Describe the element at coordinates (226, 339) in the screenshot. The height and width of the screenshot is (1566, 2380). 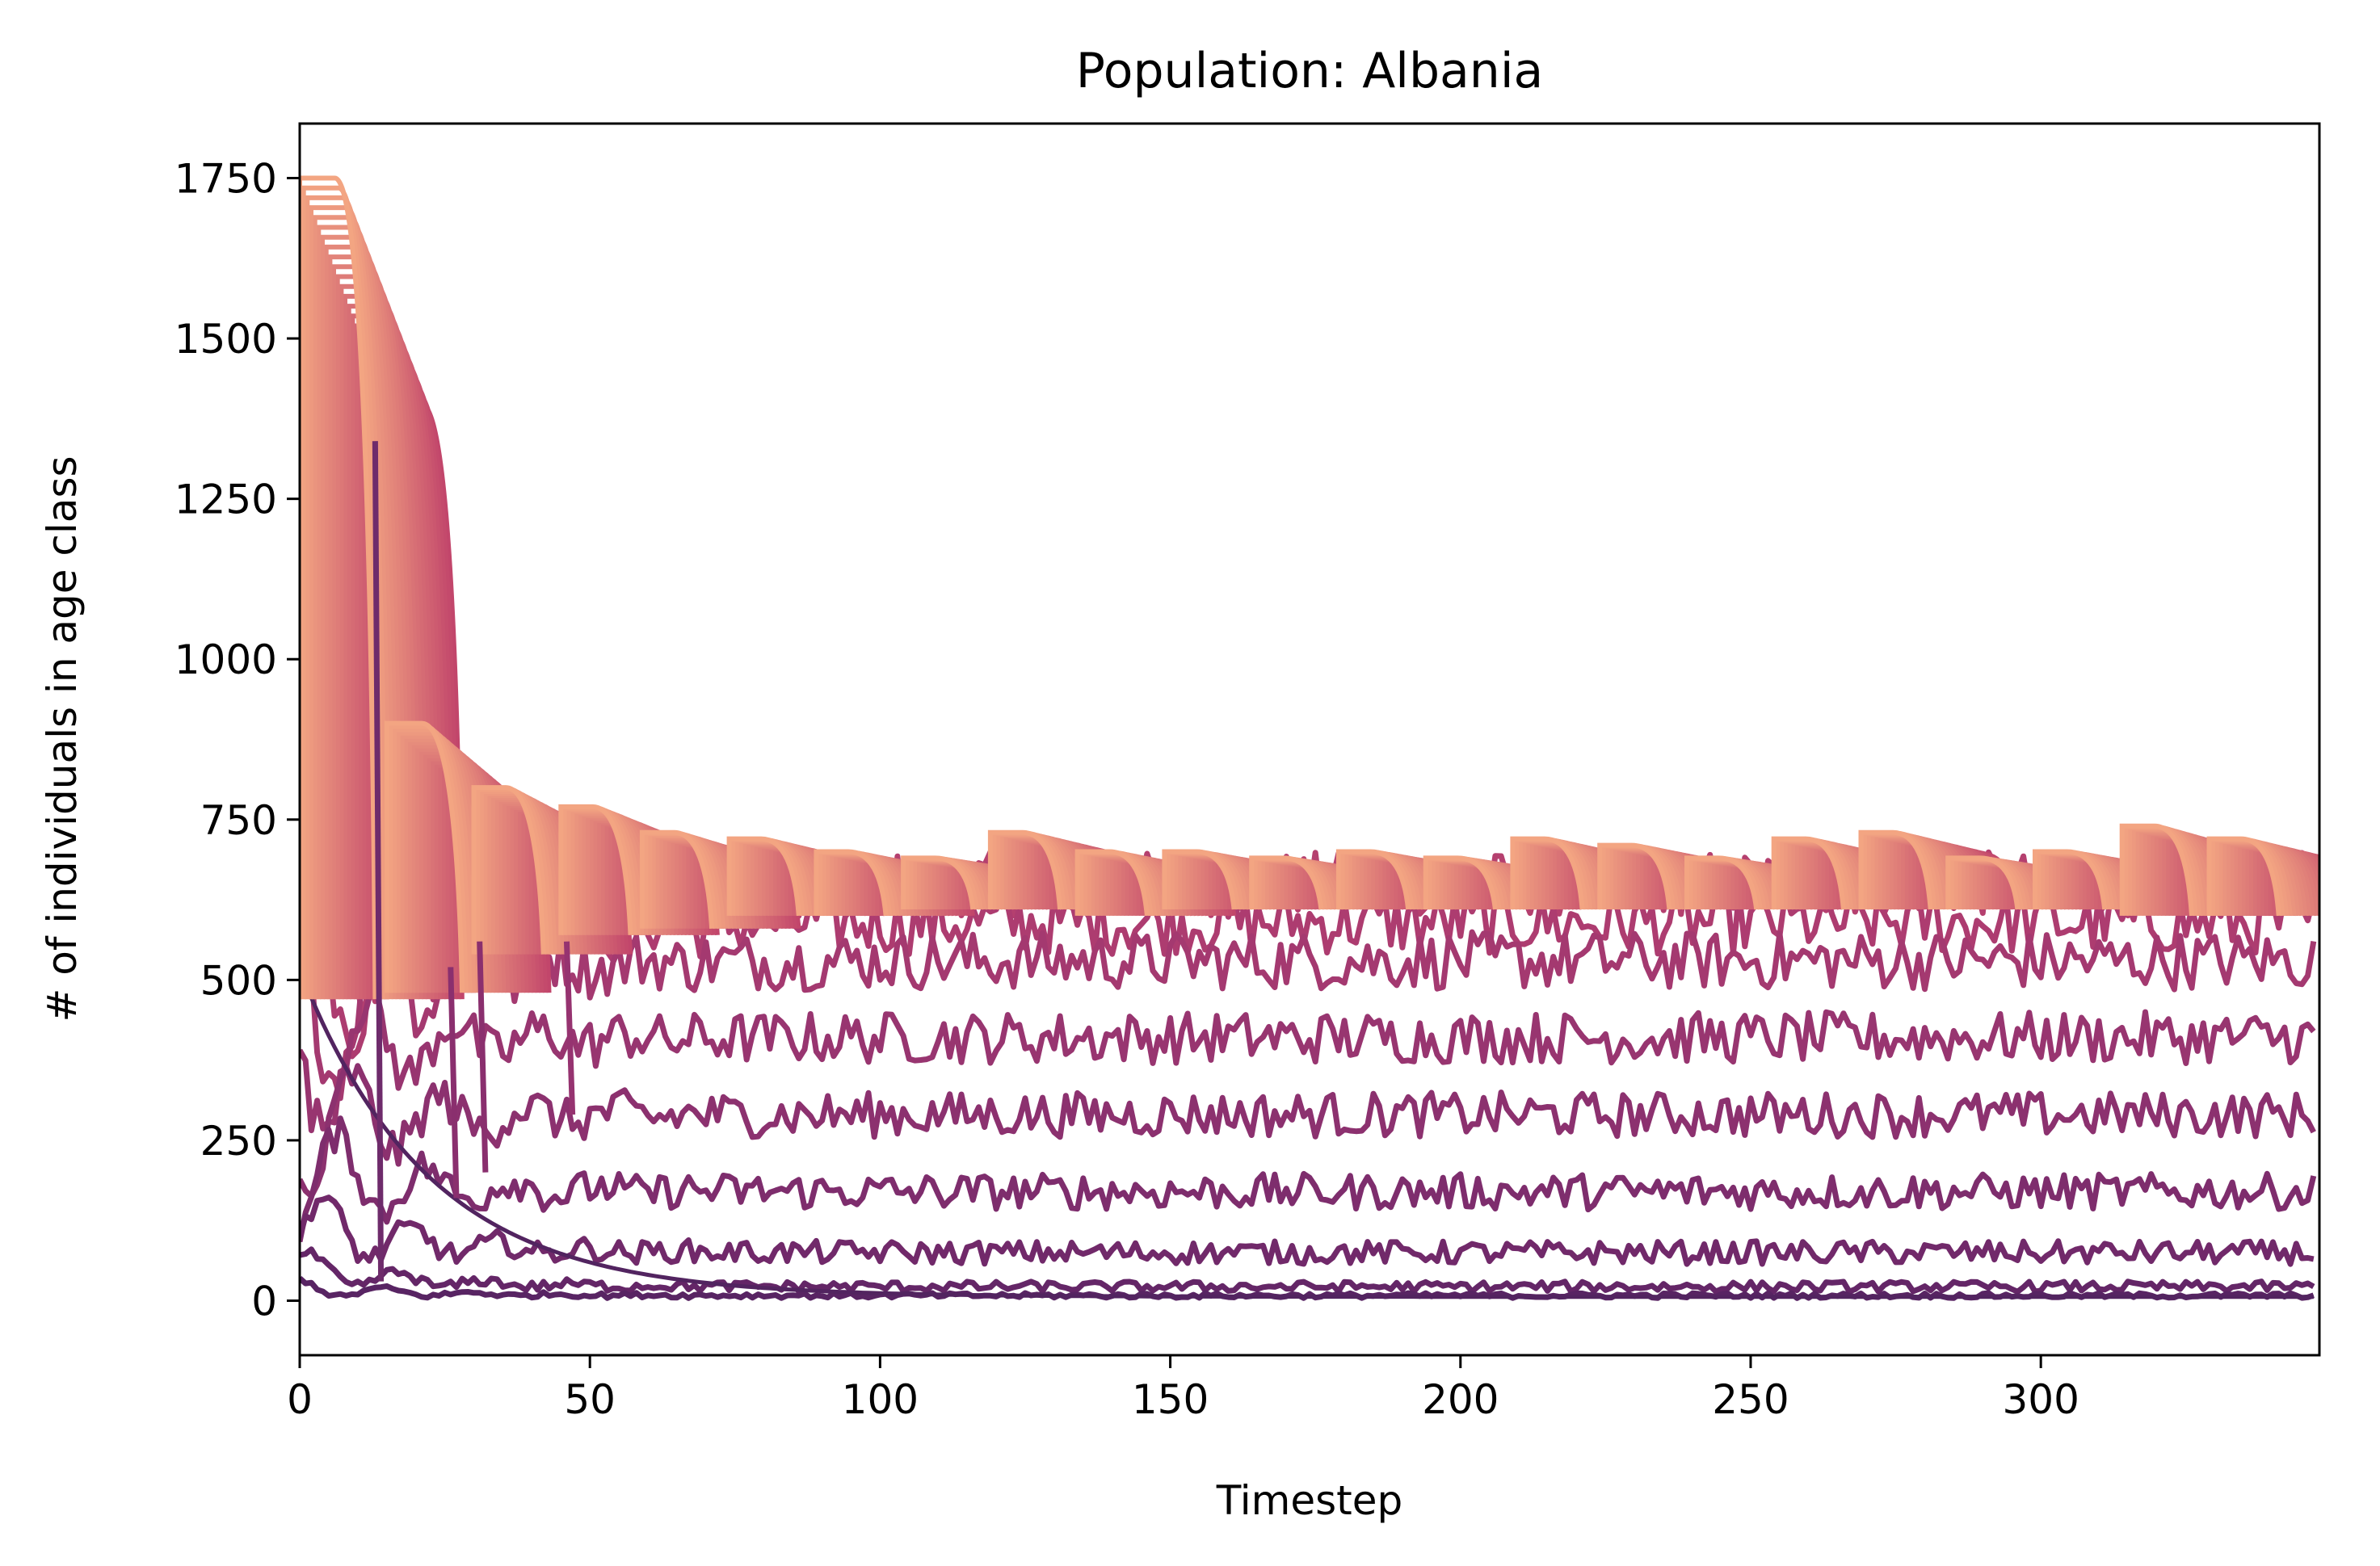
I see `y-tick-label: 1500` at that location.